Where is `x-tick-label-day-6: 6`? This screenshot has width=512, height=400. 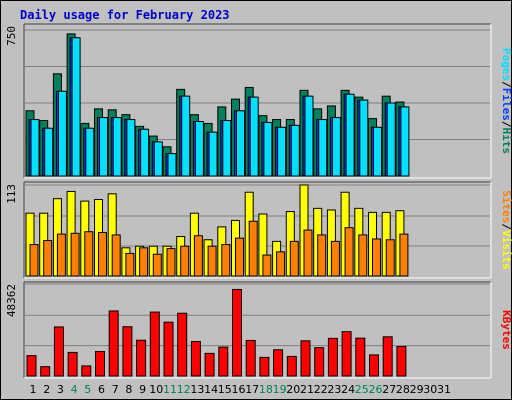 x-tick-label-day-6: 6 is located at coordinates (101, 389).